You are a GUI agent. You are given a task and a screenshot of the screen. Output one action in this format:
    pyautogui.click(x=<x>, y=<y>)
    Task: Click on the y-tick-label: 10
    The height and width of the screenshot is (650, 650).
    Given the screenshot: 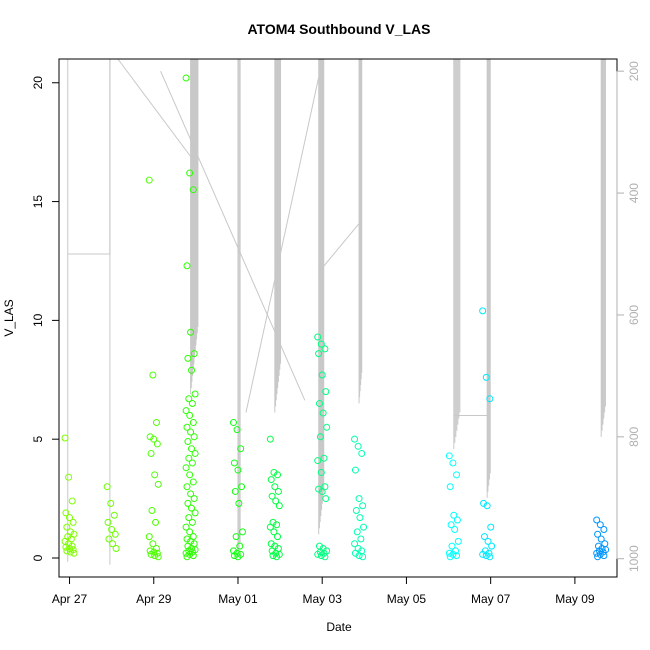 What is the action you would take?
    pyautogui.click(x=38, y=320)
    